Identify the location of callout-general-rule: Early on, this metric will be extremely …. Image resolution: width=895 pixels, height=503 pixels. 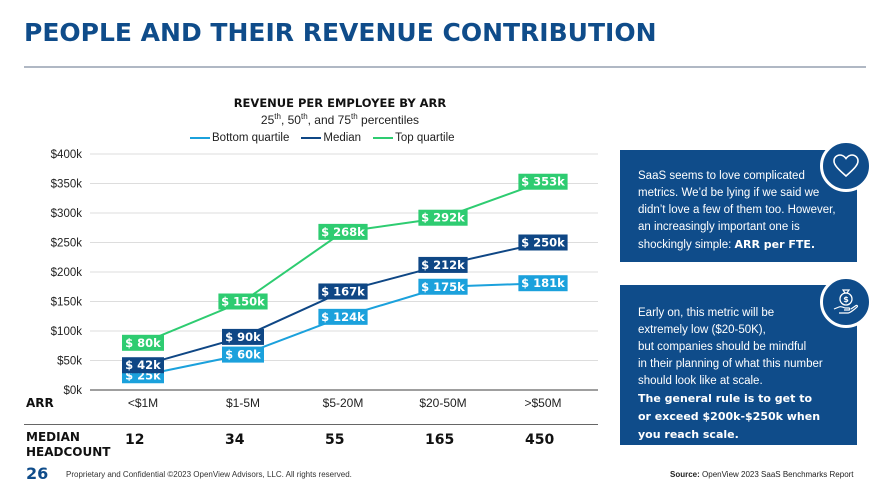
(738, 365).